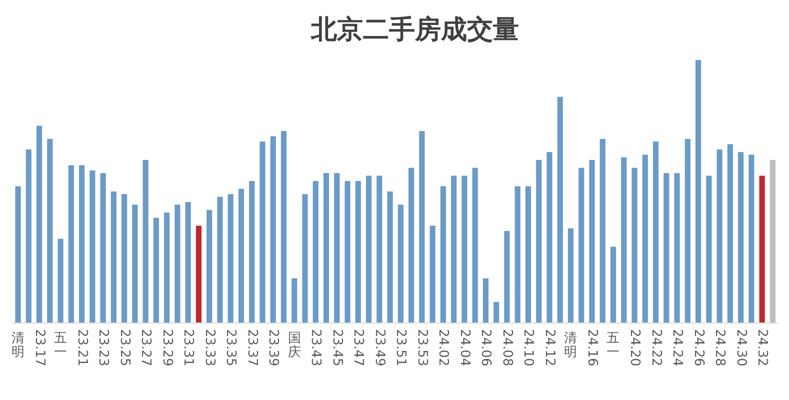 The height and width of the screenshot is (400, 789). What do you see at coordinates (762, 347) in the screenshot?
I see `x-tick-label: 24.32` at bounding box center [762, 347].